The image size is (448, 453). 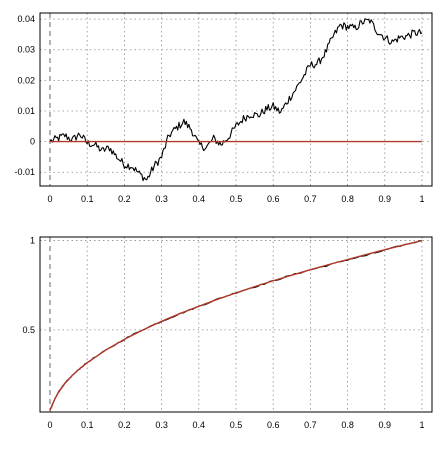 I want to click on y-tick-label: -0.01, so click(x=24, y=172).